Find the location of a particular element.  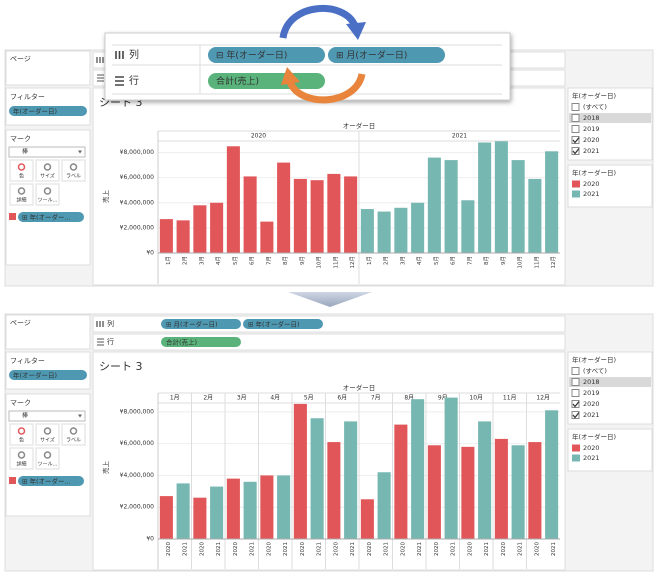

y-tick-label: ¥0 is located at coordinates (150, 539).